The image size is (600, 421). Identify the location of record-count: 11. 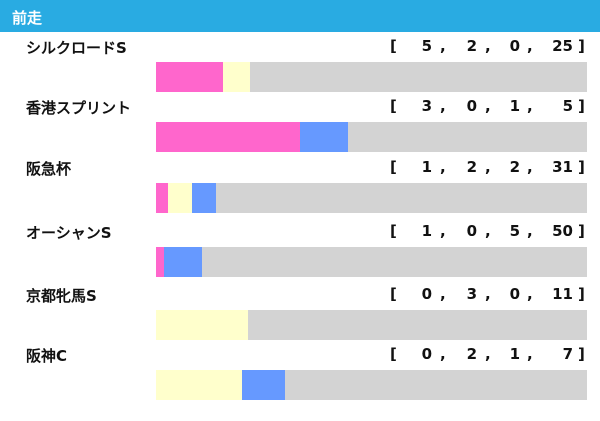
(562, 294).